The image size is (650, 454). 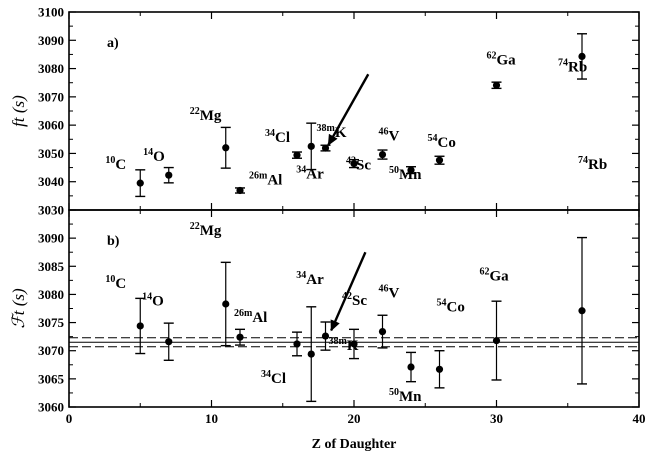 What do you see at coordinates (113, 43) in the screenshot?
I see `panel-tag: a)` at bounding box center [113, 43].